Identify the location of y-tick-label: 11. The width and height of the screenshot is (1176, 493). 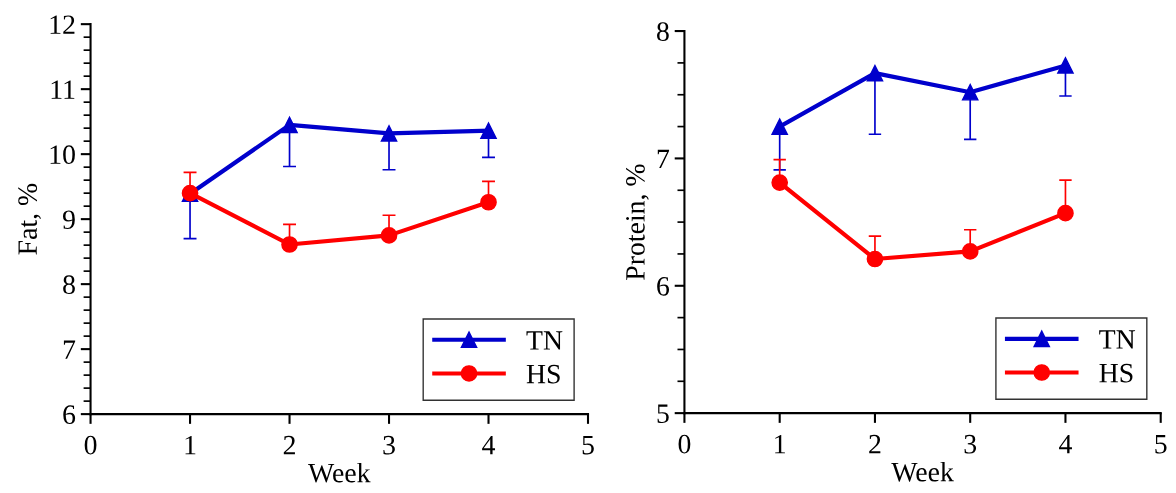
(63, 89).